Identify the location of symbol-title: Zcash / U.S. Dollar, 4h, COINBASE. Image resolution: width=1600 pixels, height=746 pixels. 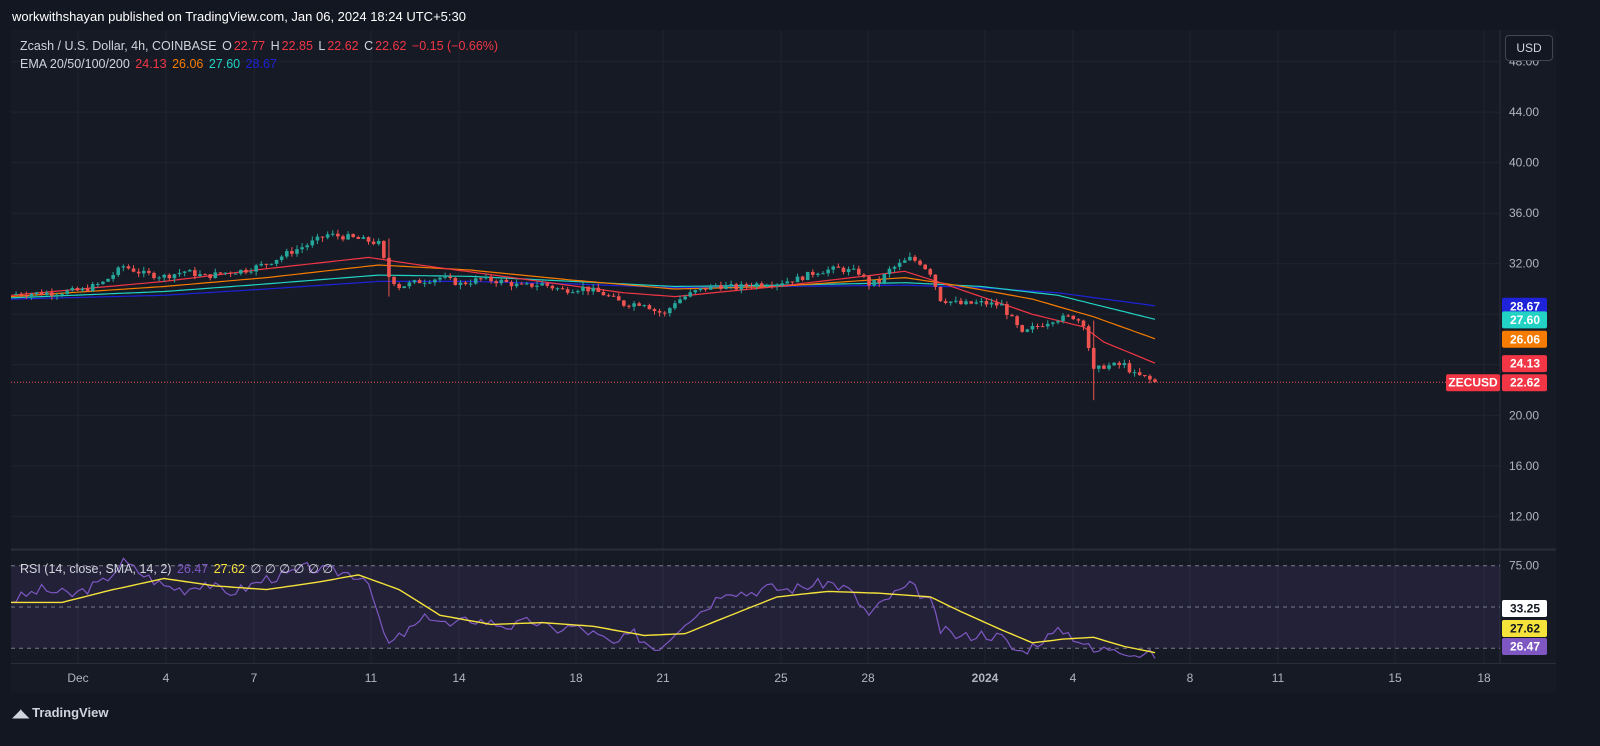
(118, 46).